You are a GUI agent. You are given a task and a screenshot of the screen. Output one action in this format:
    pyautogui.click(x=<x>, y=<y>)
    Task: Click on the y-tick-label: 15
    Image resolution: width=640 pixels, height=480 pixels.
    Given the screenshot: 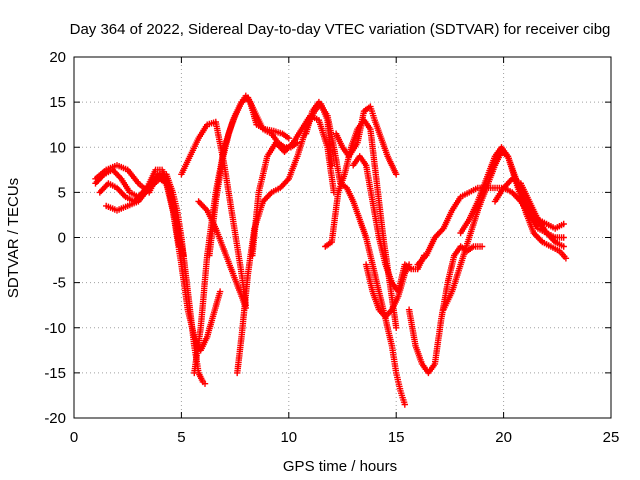 What is the action you would take?
    pyautogui.click(x=57, y=102)
    